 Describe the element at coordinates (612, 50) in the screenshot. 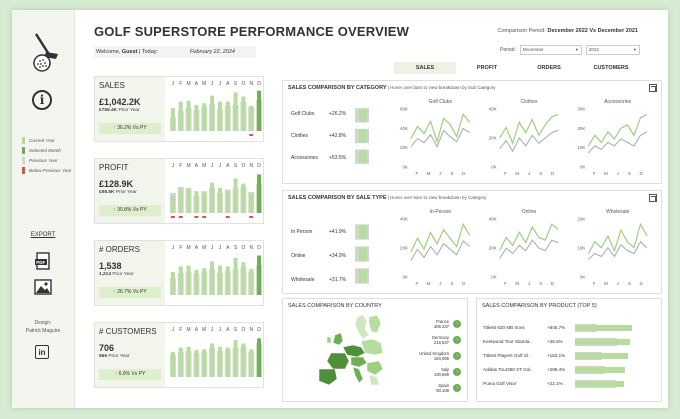

I see `period-year-select: 2022 ▼` at that location.